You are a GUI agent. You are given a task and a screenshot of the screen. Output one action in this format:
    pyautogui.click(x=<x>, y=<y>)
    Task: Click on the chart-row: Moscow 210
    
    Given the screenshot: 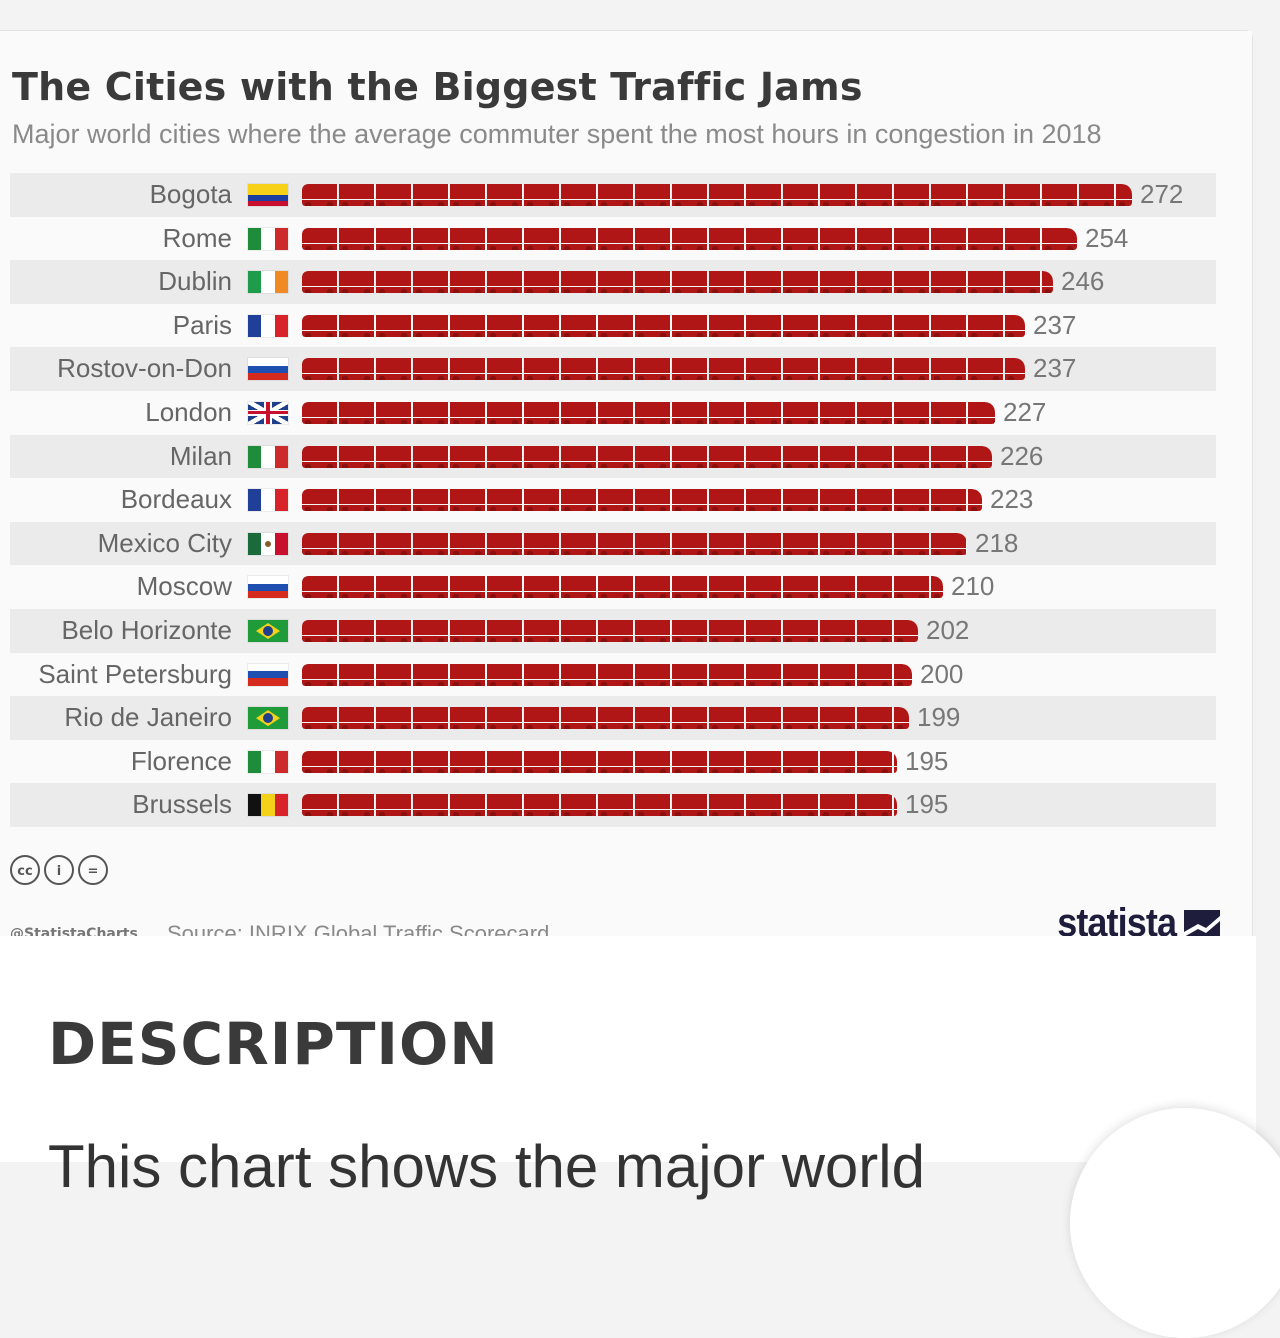 What is the action you would take?
    pyautogui.click(x=613, y=587)
    